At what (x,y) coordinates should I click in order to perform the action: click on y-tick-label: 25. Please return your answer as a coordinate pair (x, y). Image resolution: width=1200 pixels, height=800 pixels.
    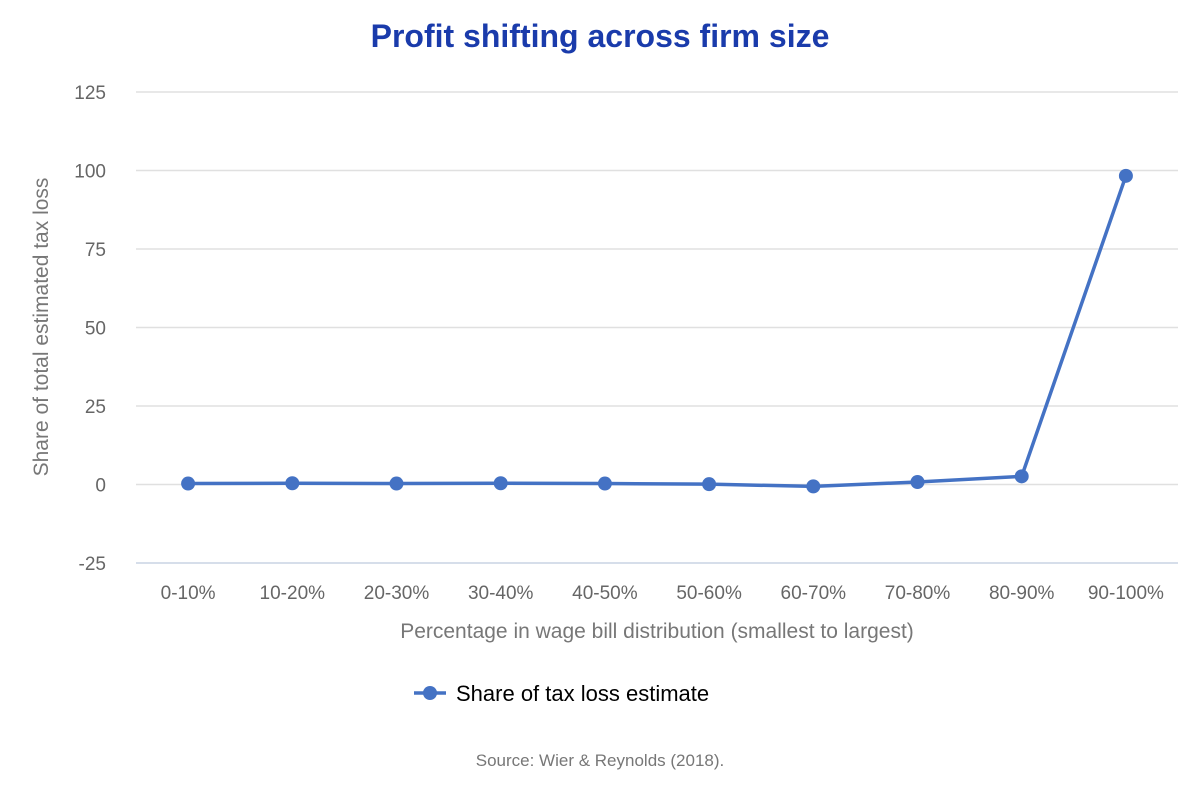
    Looking at the image, I should click on (95, 407).